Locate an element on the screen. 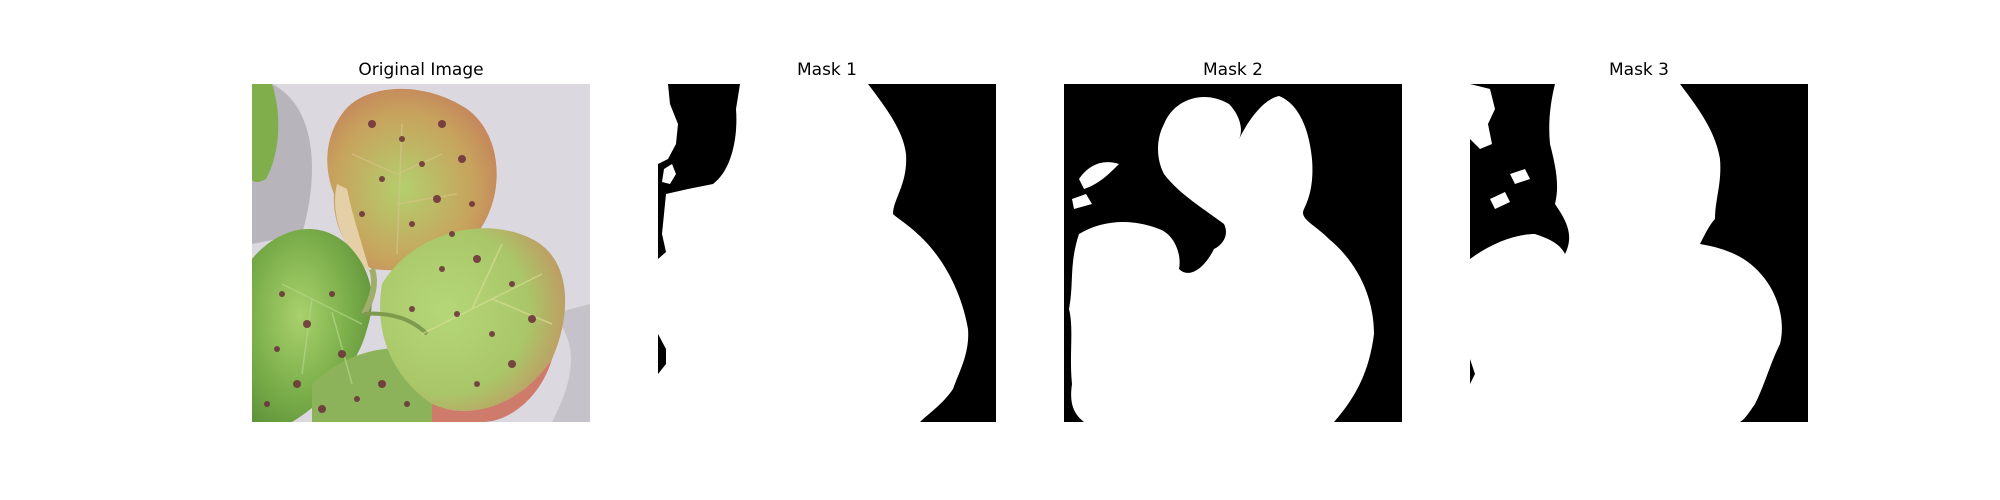 The image size is (2000, 500). panel-original-image: Original Image is located at coordinates (421, 245).